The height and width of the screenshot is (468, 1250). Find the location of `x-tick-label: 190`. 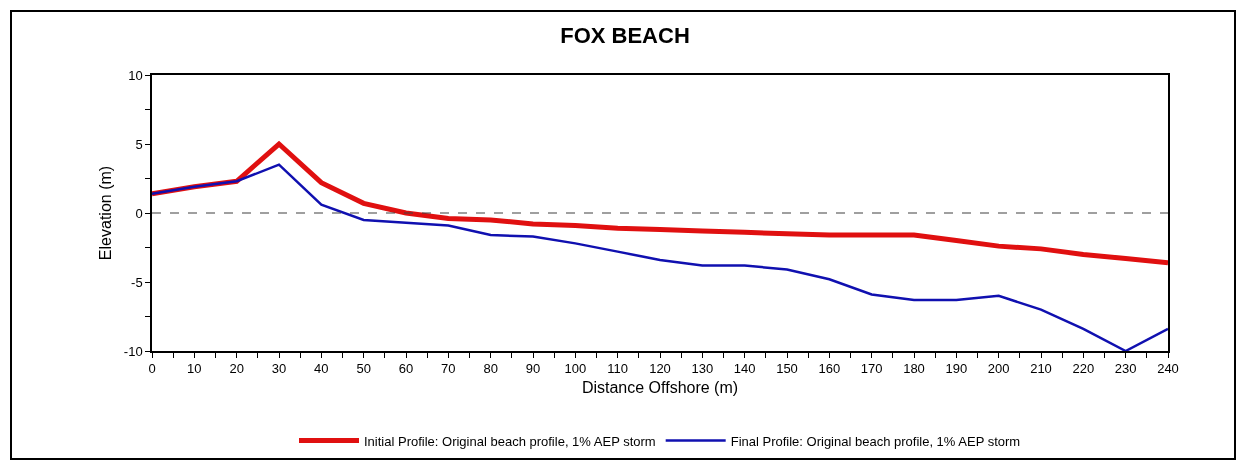

x-tick-label: 190 is located at coordinates (956, 369).